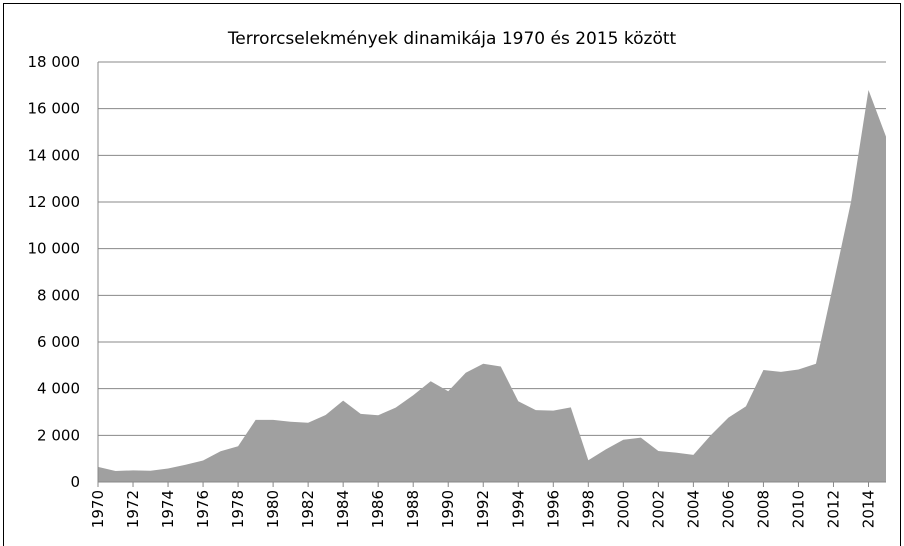  What do you see at coordinates (588, 509) in the screenshot?
I see `x-tick-label: 1998` at bounding box center [588, 509].